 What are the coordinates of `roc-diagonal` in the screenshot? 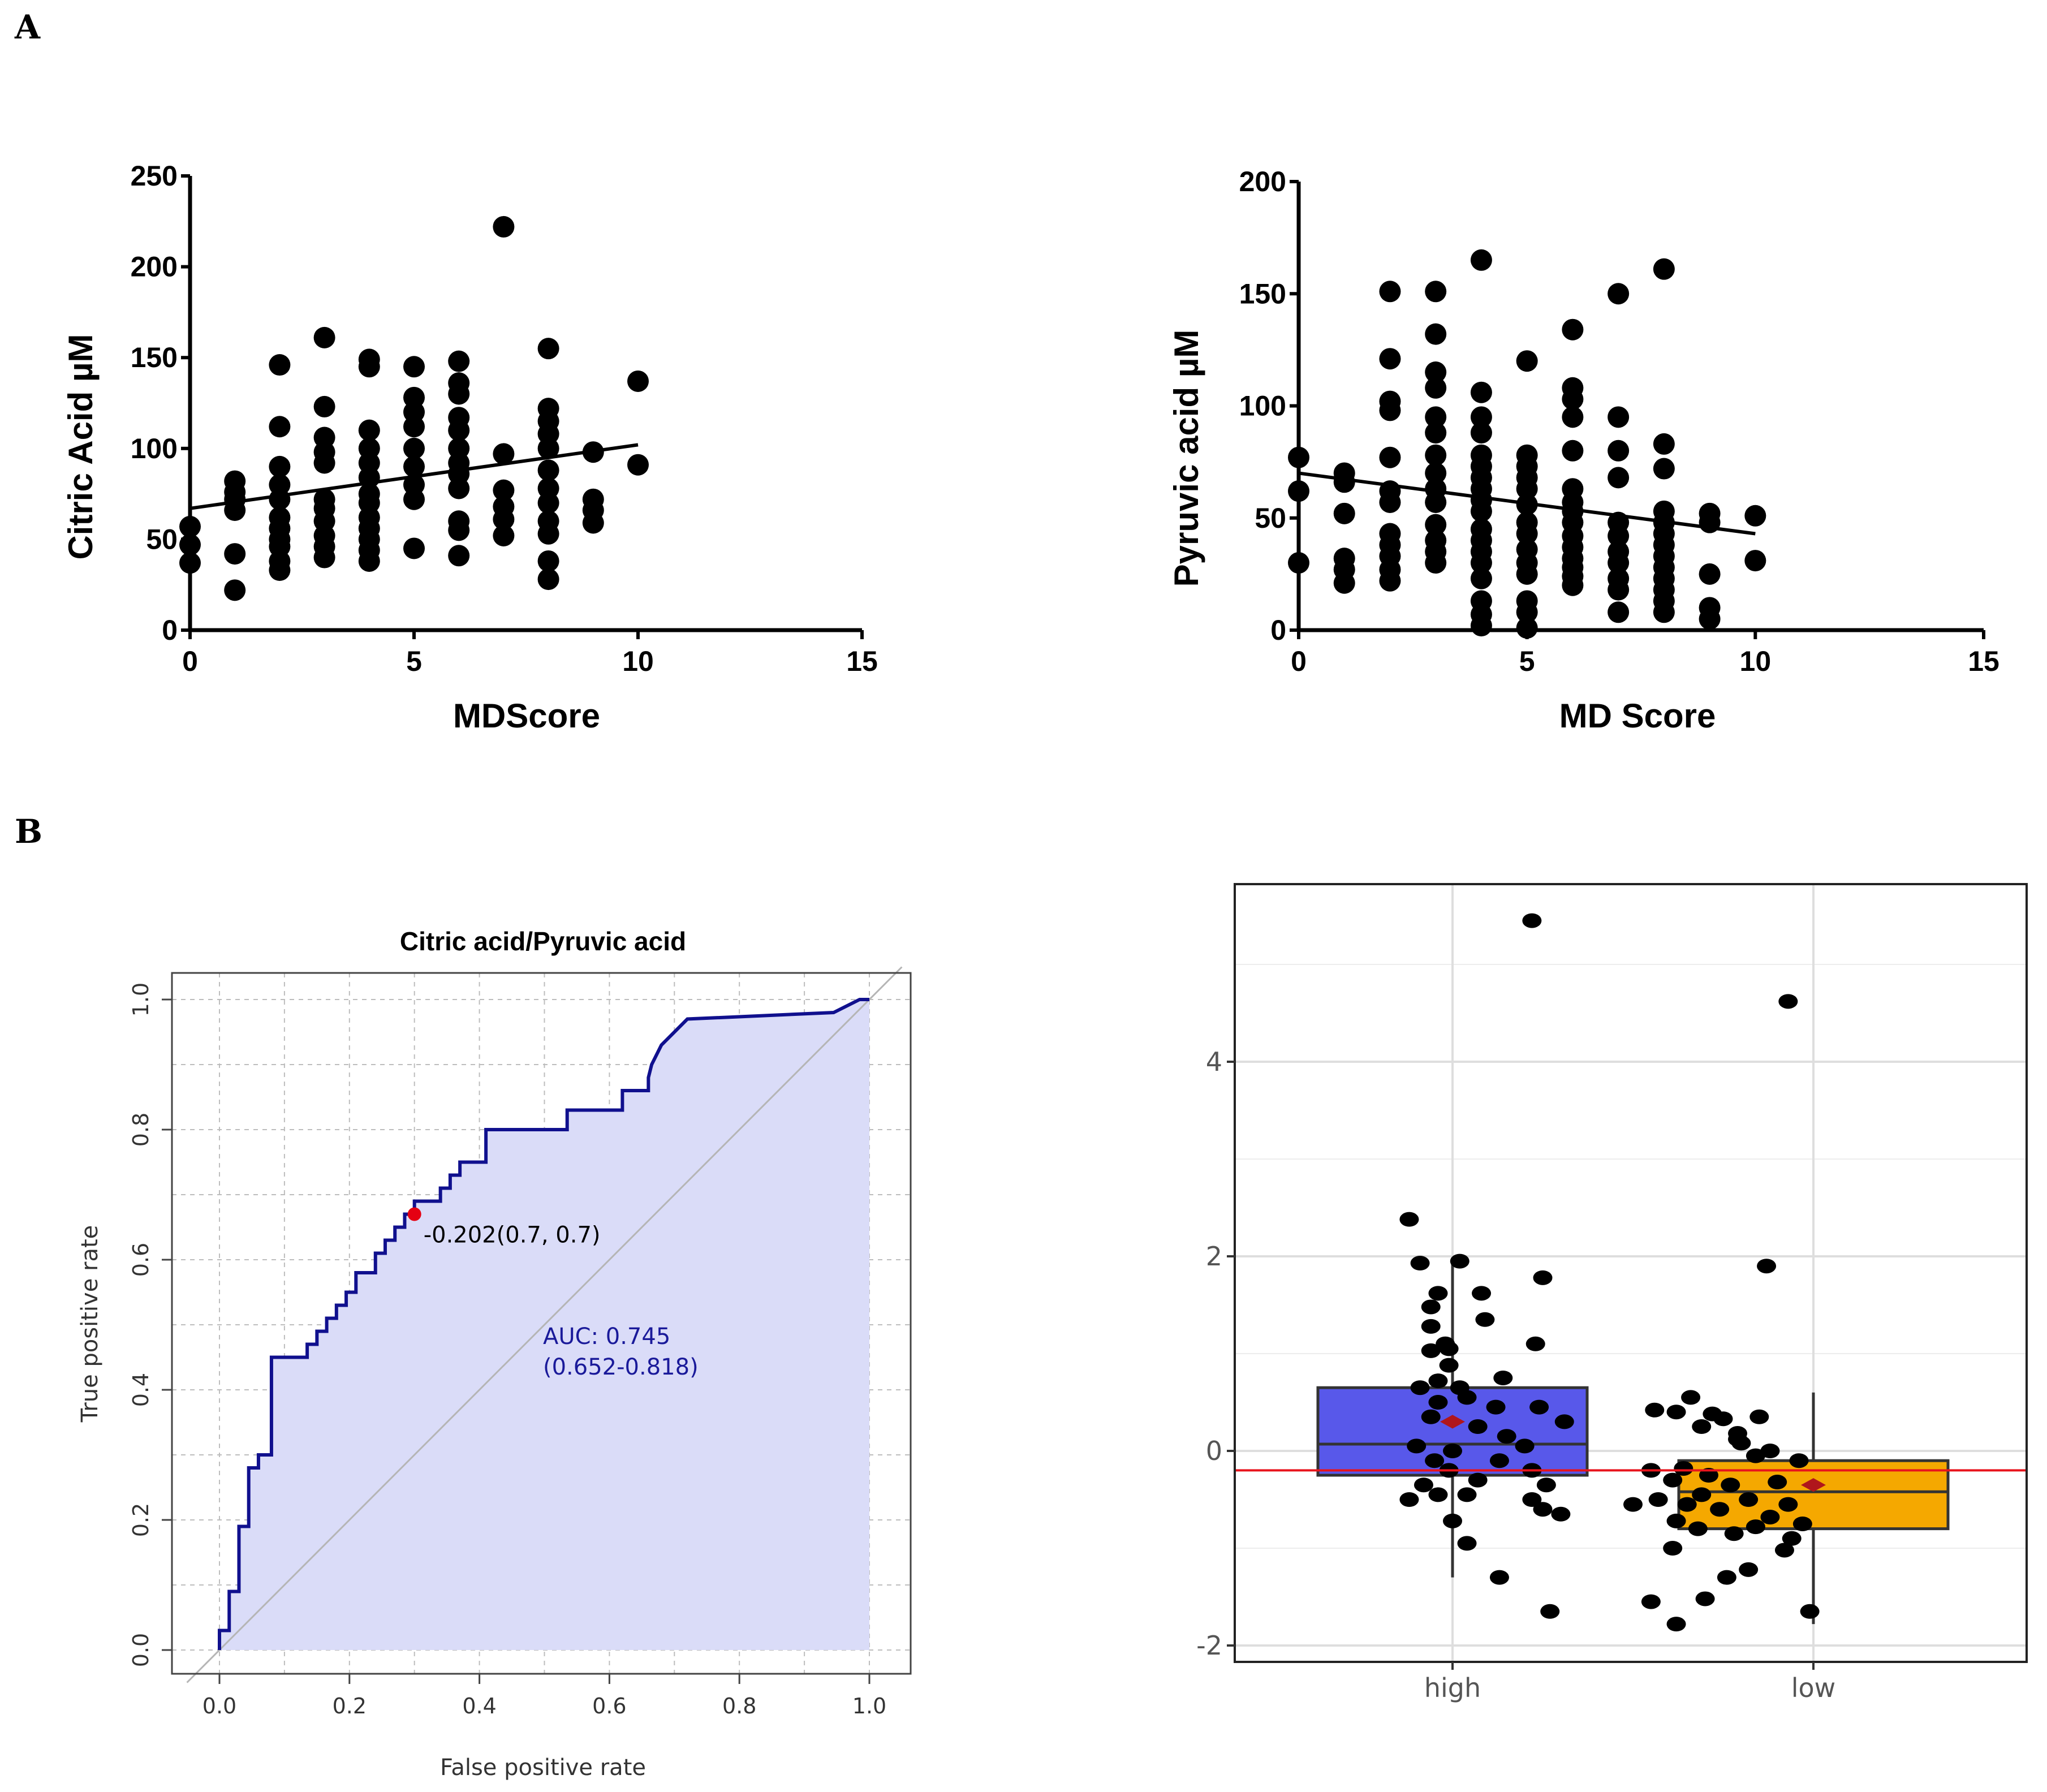 It's located at (544, 1324).